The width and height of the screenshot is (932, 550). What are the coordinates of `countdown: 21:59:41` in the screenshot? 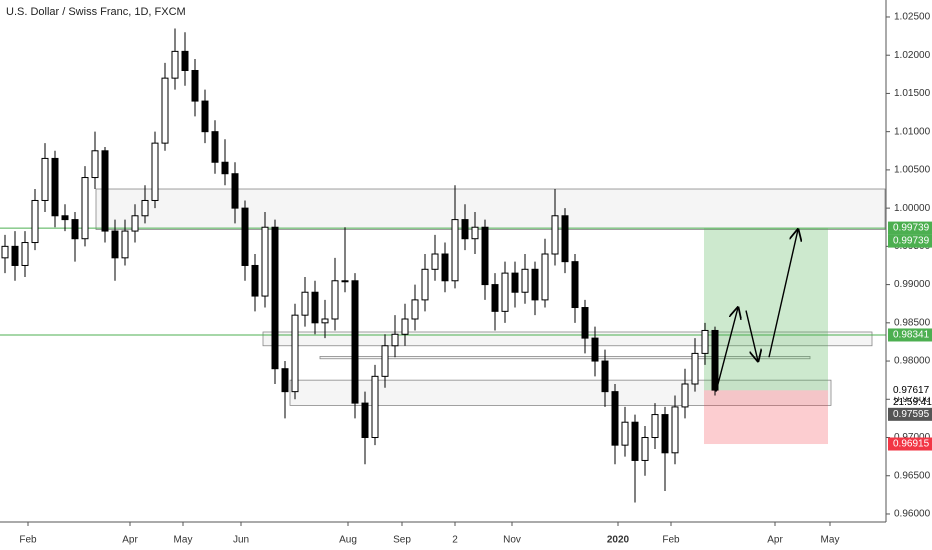 It's located at (912, 402).